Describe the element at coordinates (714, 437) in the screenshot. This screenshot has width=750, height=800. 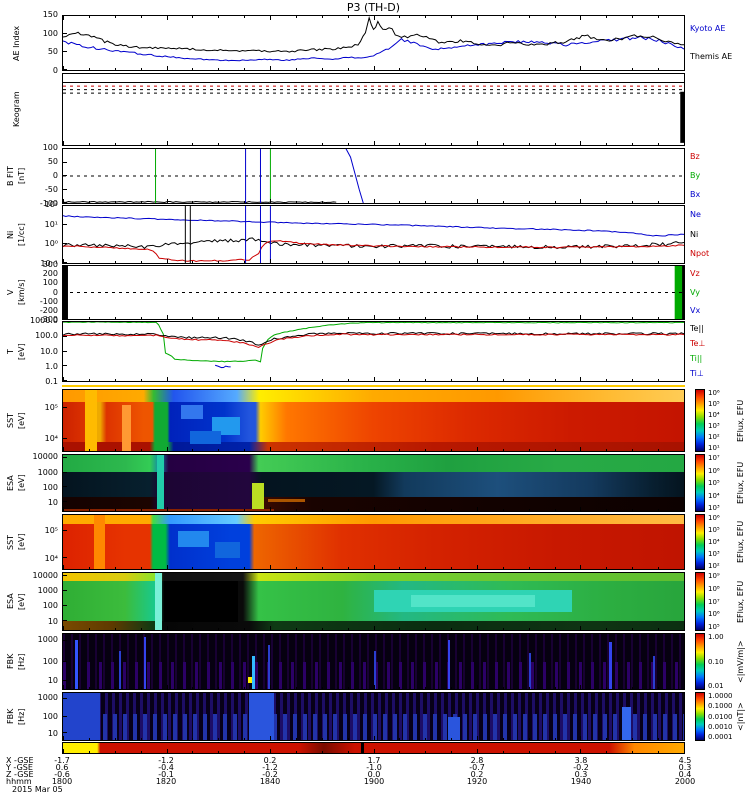
I see `colorbar-tick: 10²` at that location.